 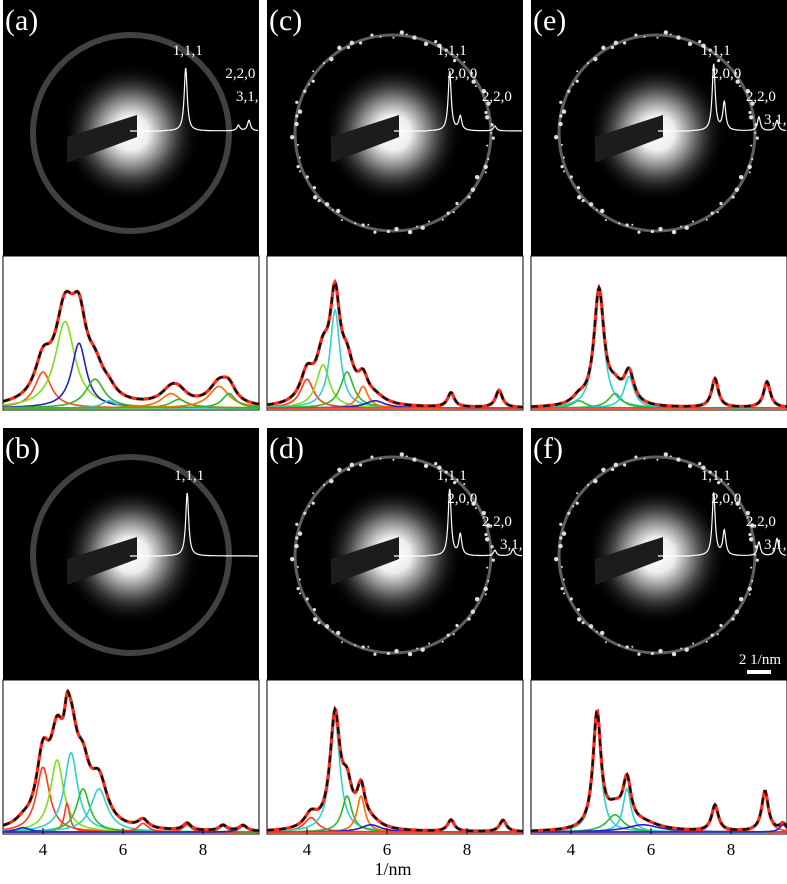 I want to click on inset-profile, so click(x=474, y=522).